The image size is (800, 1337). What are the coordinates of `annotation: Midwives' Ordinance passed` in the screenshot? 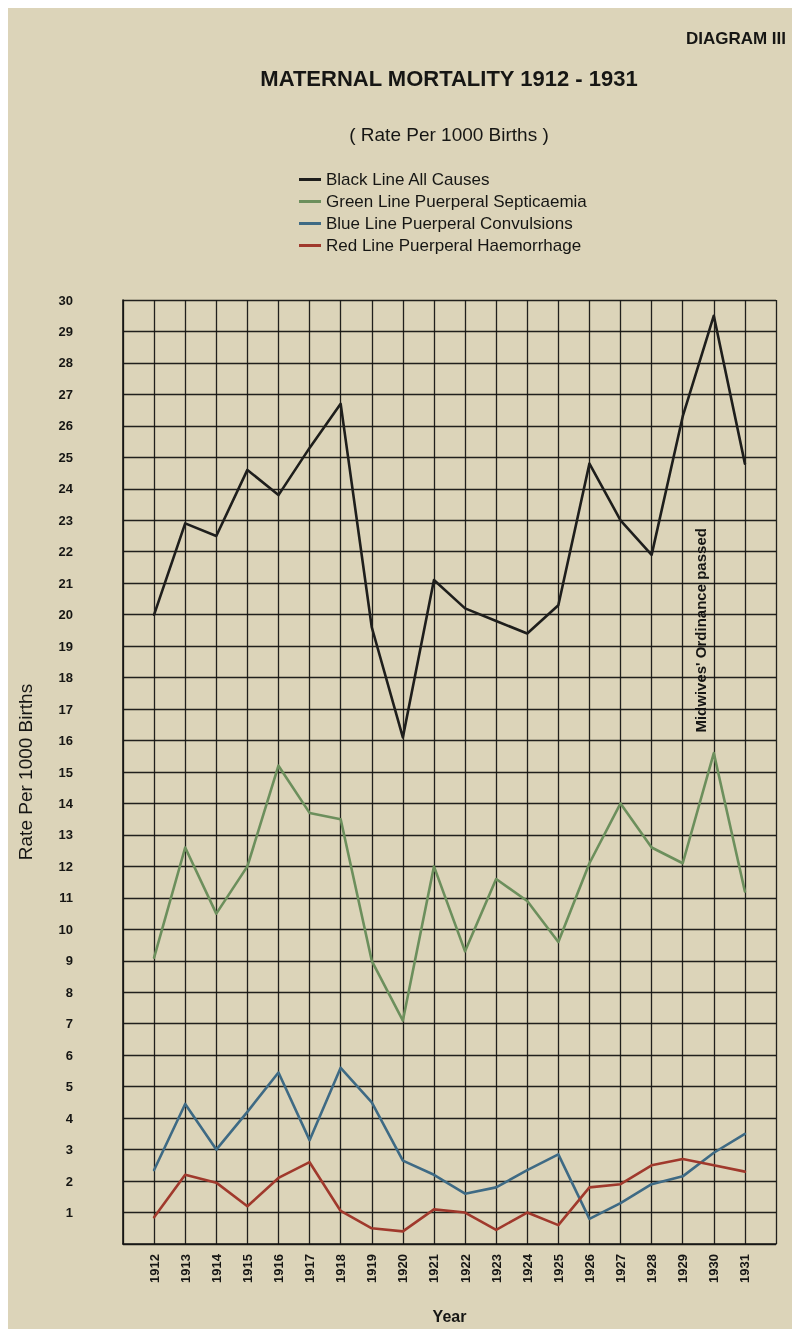 It's located at (700, 630).